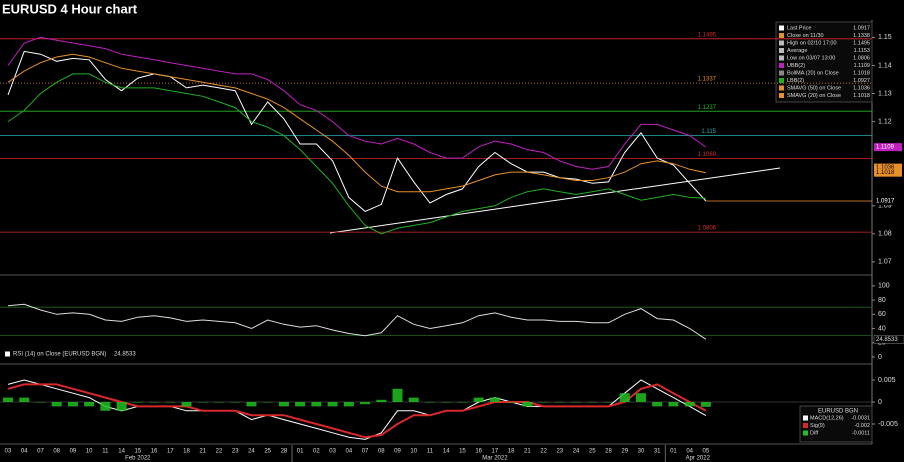  What do you see at coordinates (814, 96) in the screenshot?
I see `legend-label: SMAVG (20) on Close` at bounding box center [814, 96].